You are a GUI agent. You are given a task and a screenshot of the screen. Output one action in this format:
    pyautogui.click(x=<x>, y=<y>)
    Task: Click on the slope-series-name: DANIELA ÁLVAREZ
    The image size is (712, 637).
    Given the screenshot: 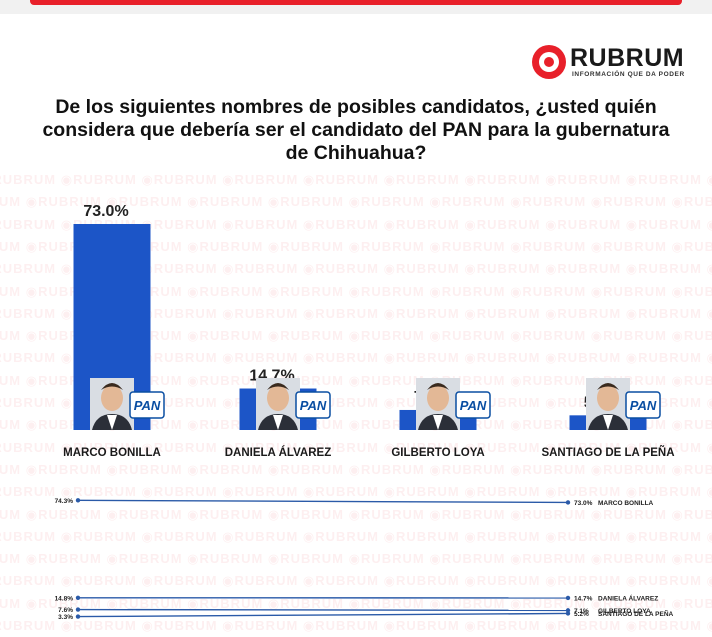 What is the action you would take?
    pyautogui.click(x=628, y=597)
    